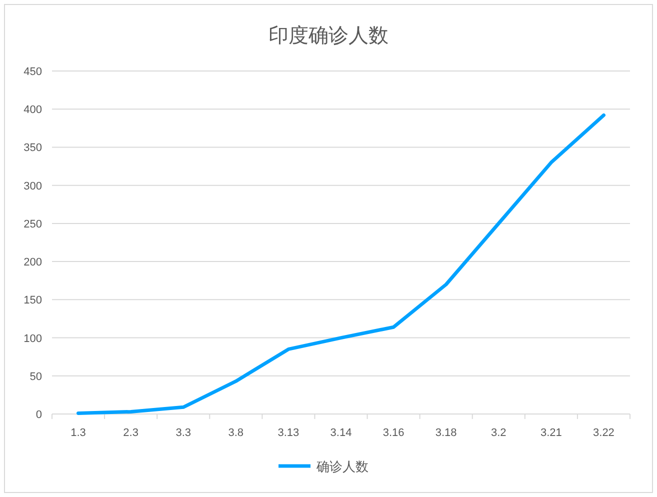 The width and height of the screenshot is (657, 497). I want to click on x-tick-label: 3.21, so click(551, 433).